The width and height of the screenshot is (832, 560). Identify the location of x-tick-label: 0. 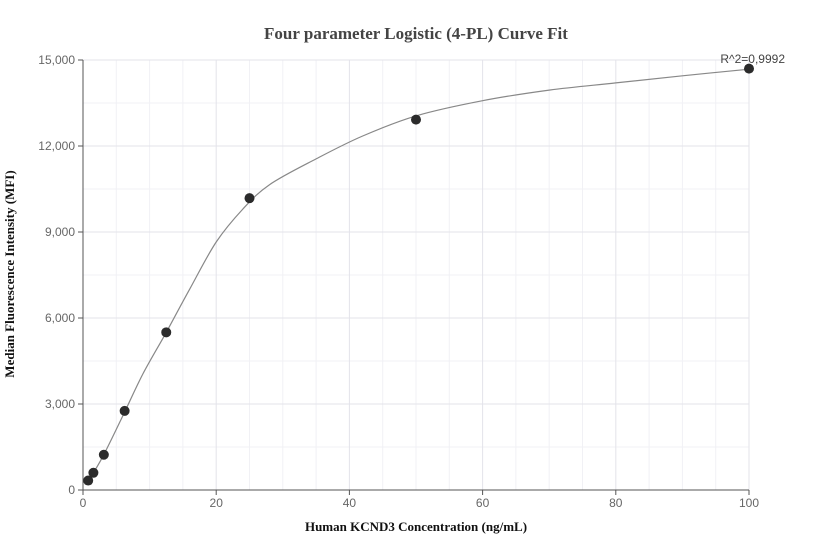
(83, 503).